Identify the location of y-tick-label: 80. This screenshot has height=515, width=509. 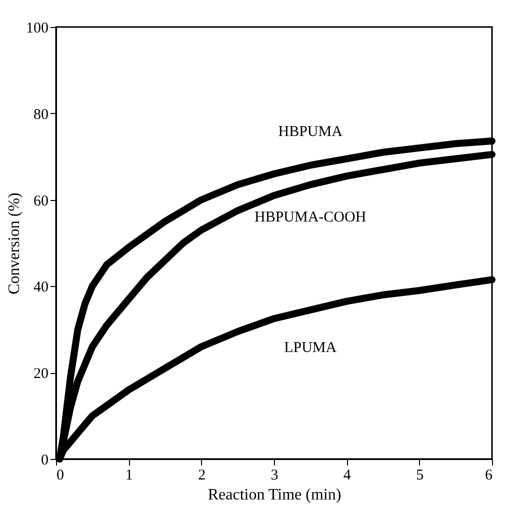
(41, 114).